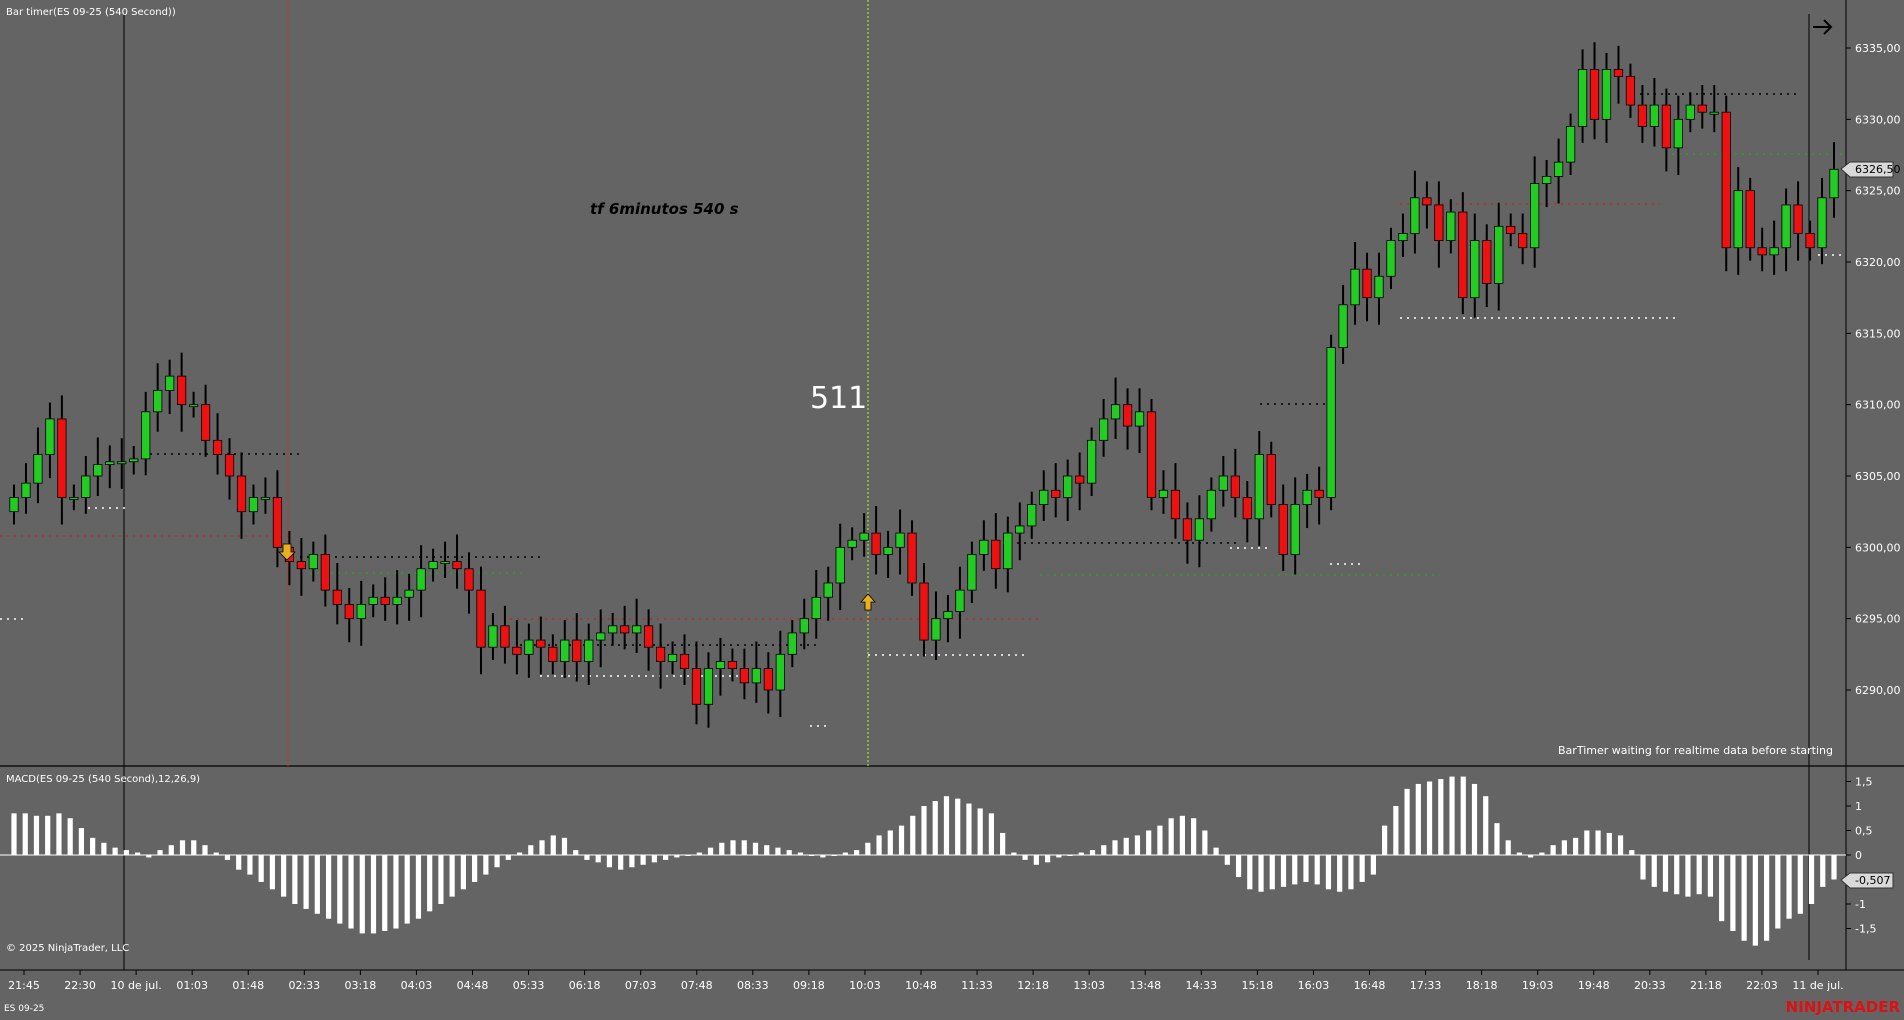 This screenshot has height=1020, width=1904. Describe the element at coordinates (697, 985) in the screenshot. I see `time-tick-label: 07:48` at that location.